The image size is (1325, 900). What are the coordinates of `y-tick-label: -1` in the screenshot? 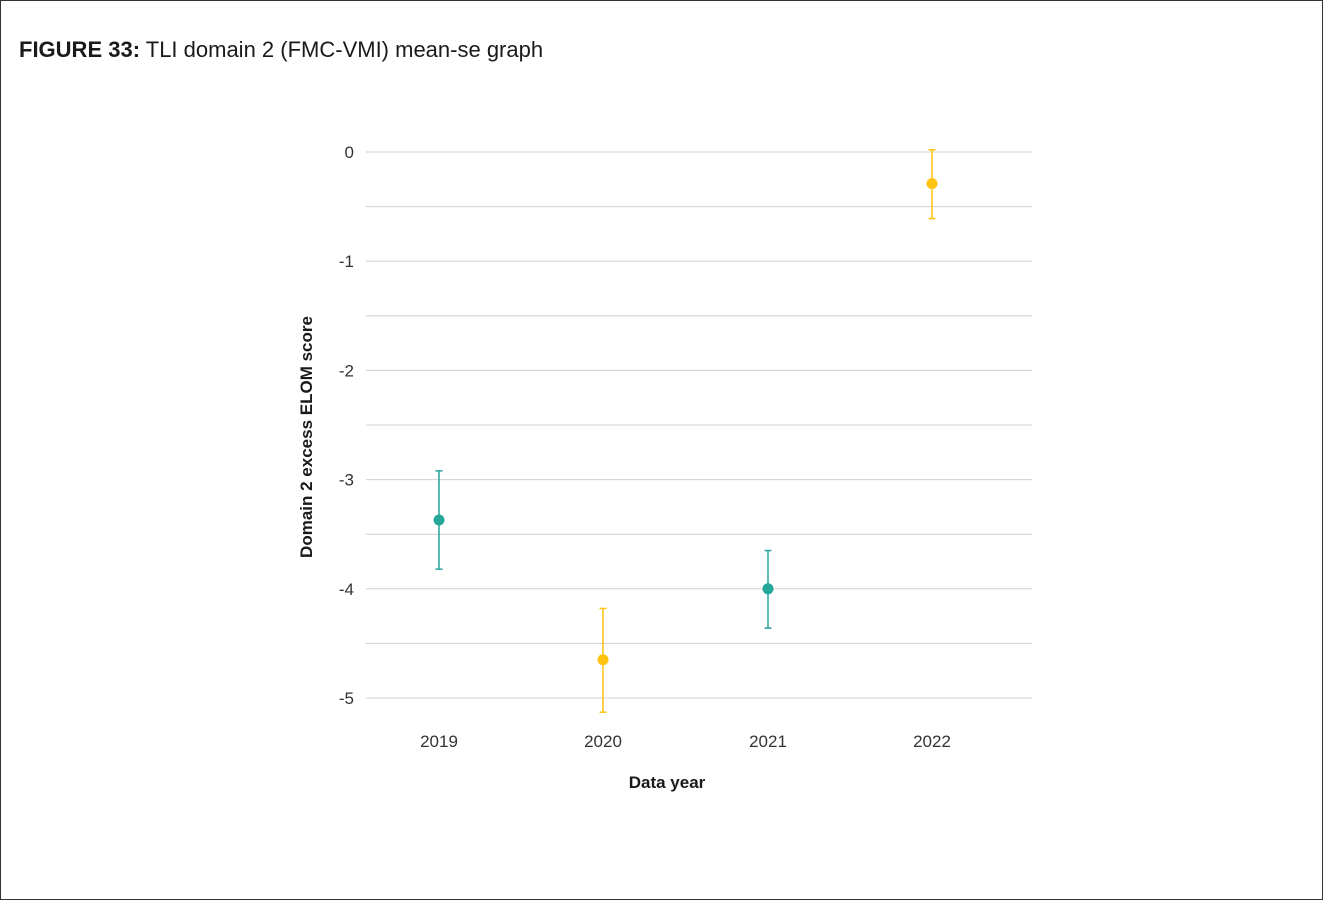 It's located at (346, 261).